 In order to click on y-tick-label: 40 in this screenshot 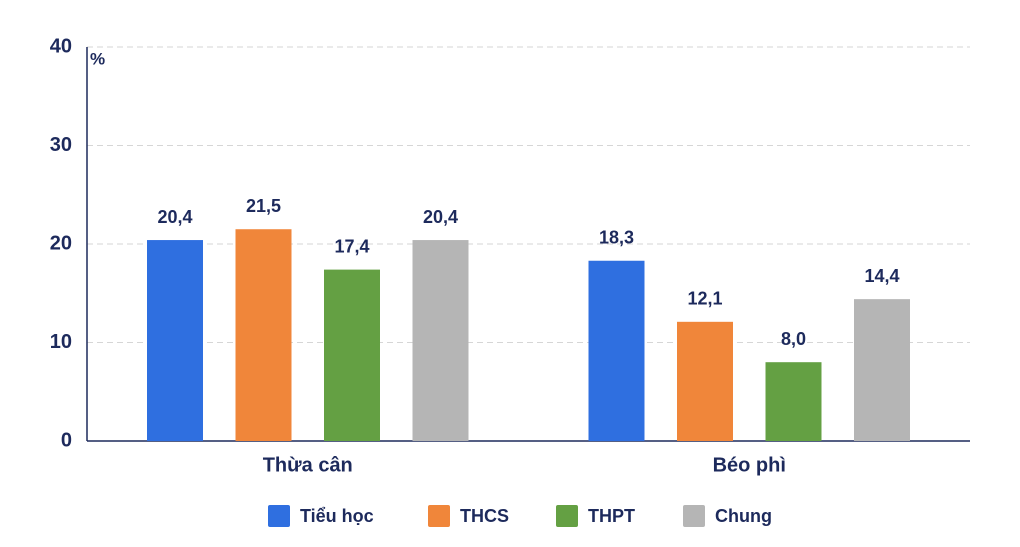, I will do `click(61, 46)`.